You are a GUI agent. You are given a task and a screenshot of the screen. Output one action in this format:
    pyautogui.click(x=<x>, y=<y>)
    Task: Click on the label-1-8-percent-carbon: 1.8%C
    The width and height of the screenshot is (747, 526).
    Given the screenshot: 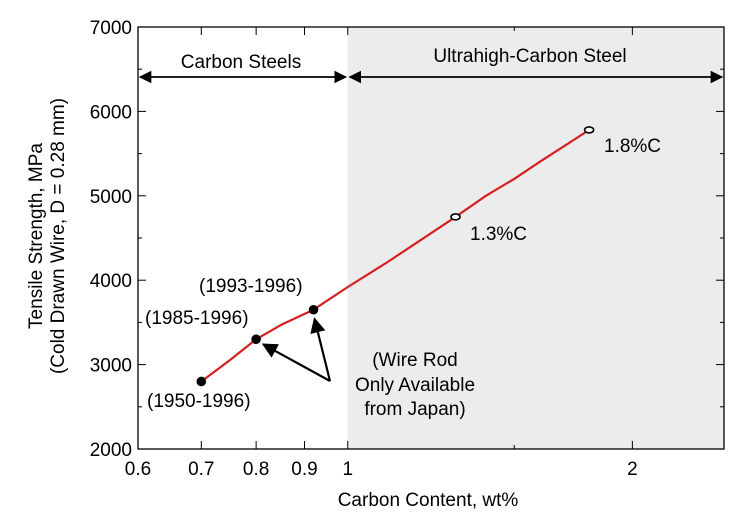 What is the action you would take?
    pyautogui.click(x=632, y=146)
    